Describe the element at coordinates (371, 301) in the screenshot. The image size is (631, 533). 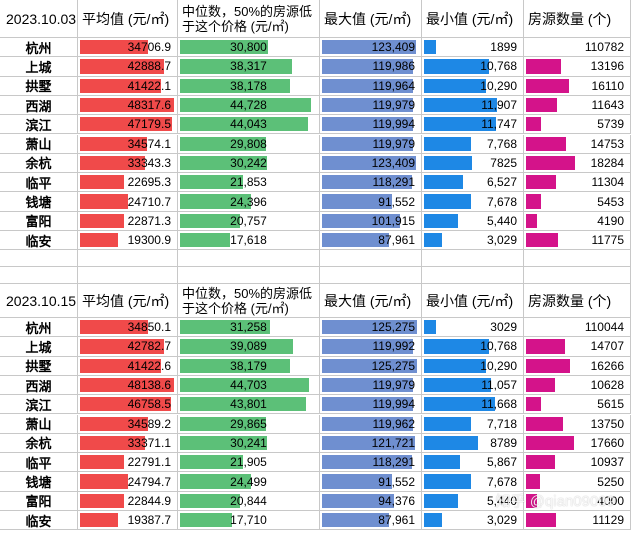
I see `header-max: 最大值 (元/㎡)` at that location.